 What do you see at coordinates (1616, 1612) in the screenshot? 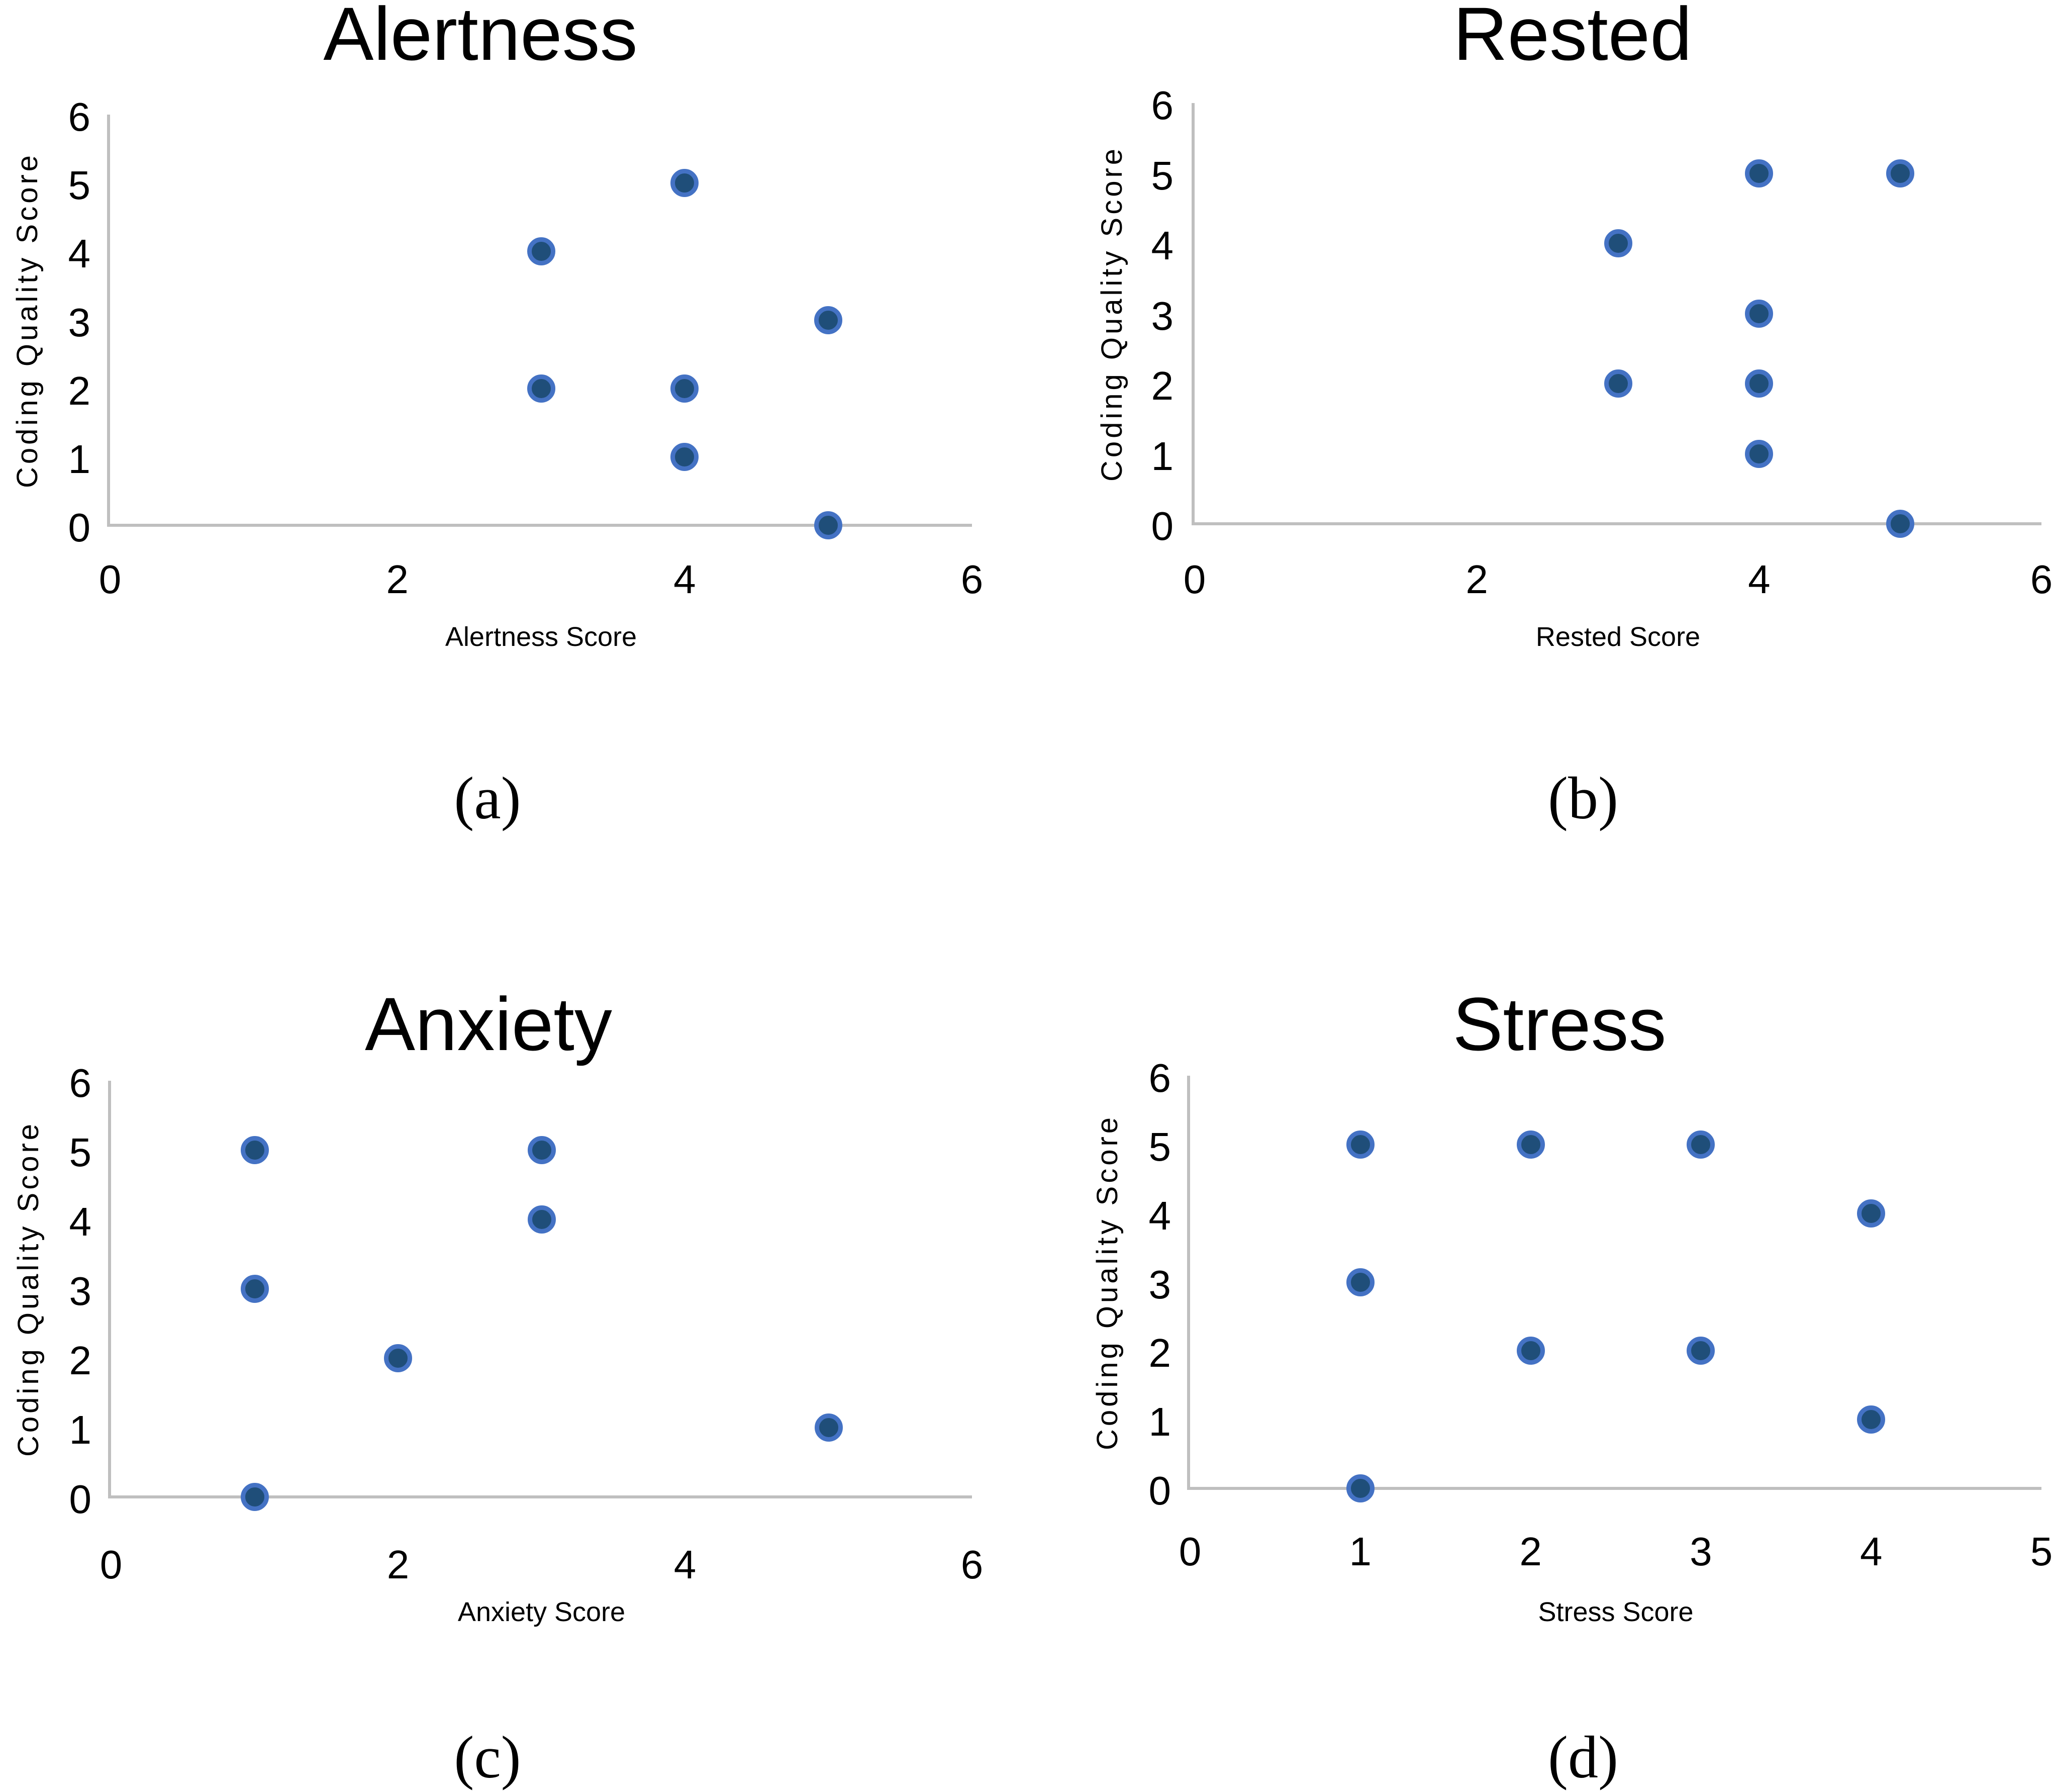
I see `x-axis-label: Stress Score` at bounding box center [1616, 1612].